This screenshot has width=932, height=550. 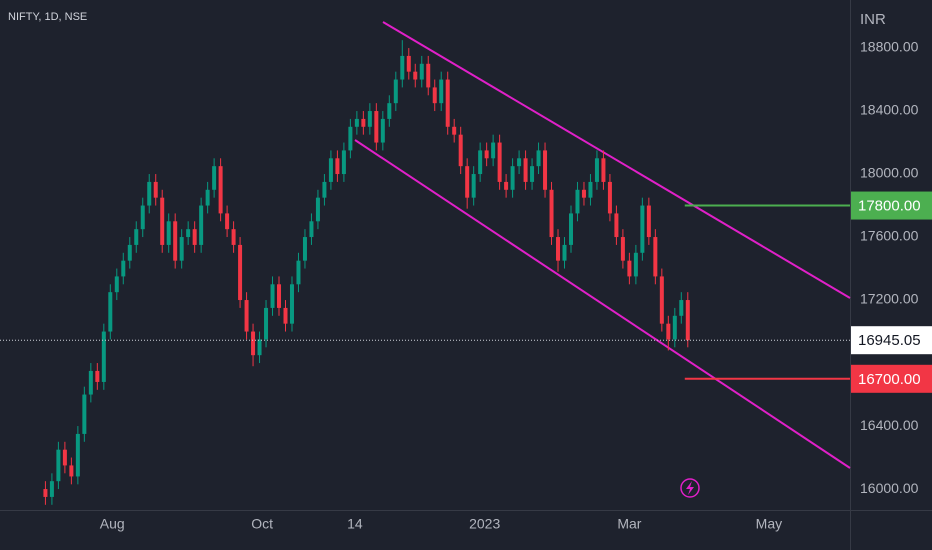 I want to click on level-label: 16700.00, so click(x=889, y=379).